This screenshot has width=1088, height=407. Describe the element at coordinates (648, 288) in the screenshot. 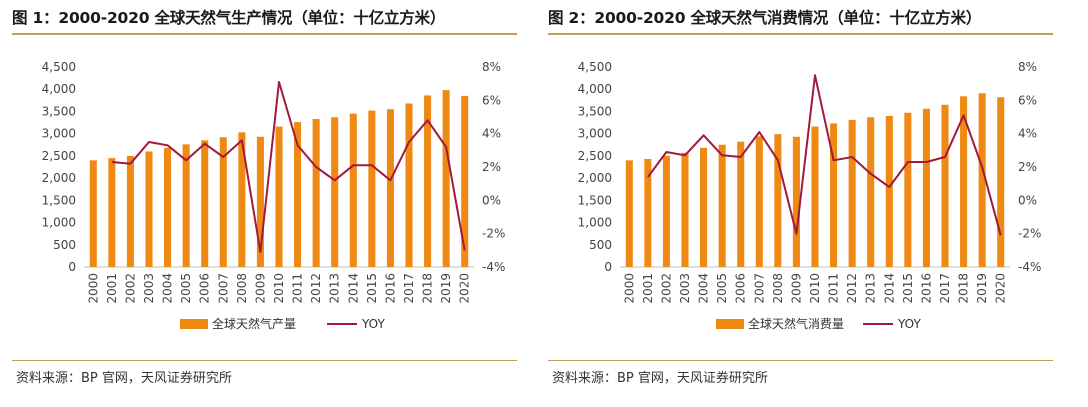

I see `x-tick-label: 2001` at that location.